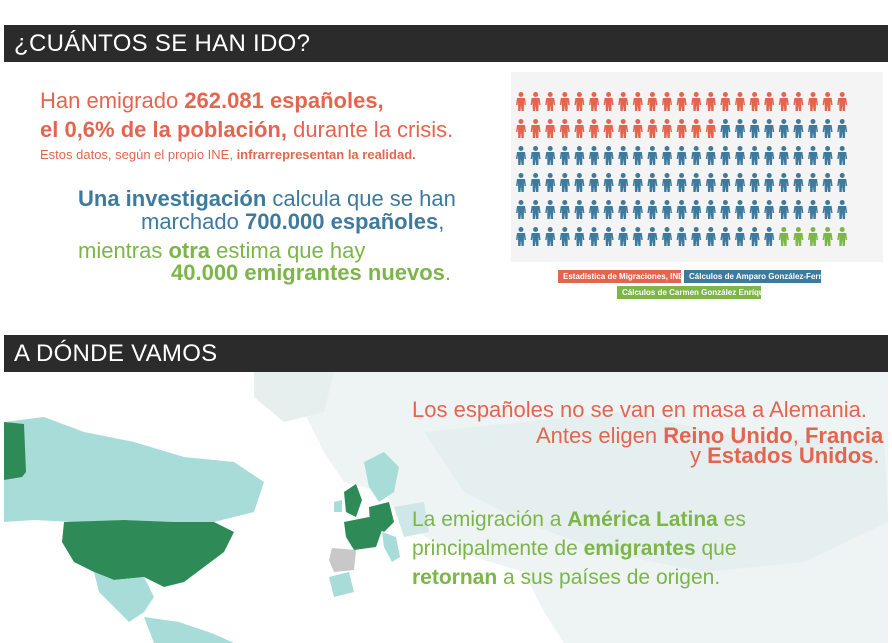 This screenshot has width=892, height=643. I want to click on map-country-morocco, so click(341, 584).